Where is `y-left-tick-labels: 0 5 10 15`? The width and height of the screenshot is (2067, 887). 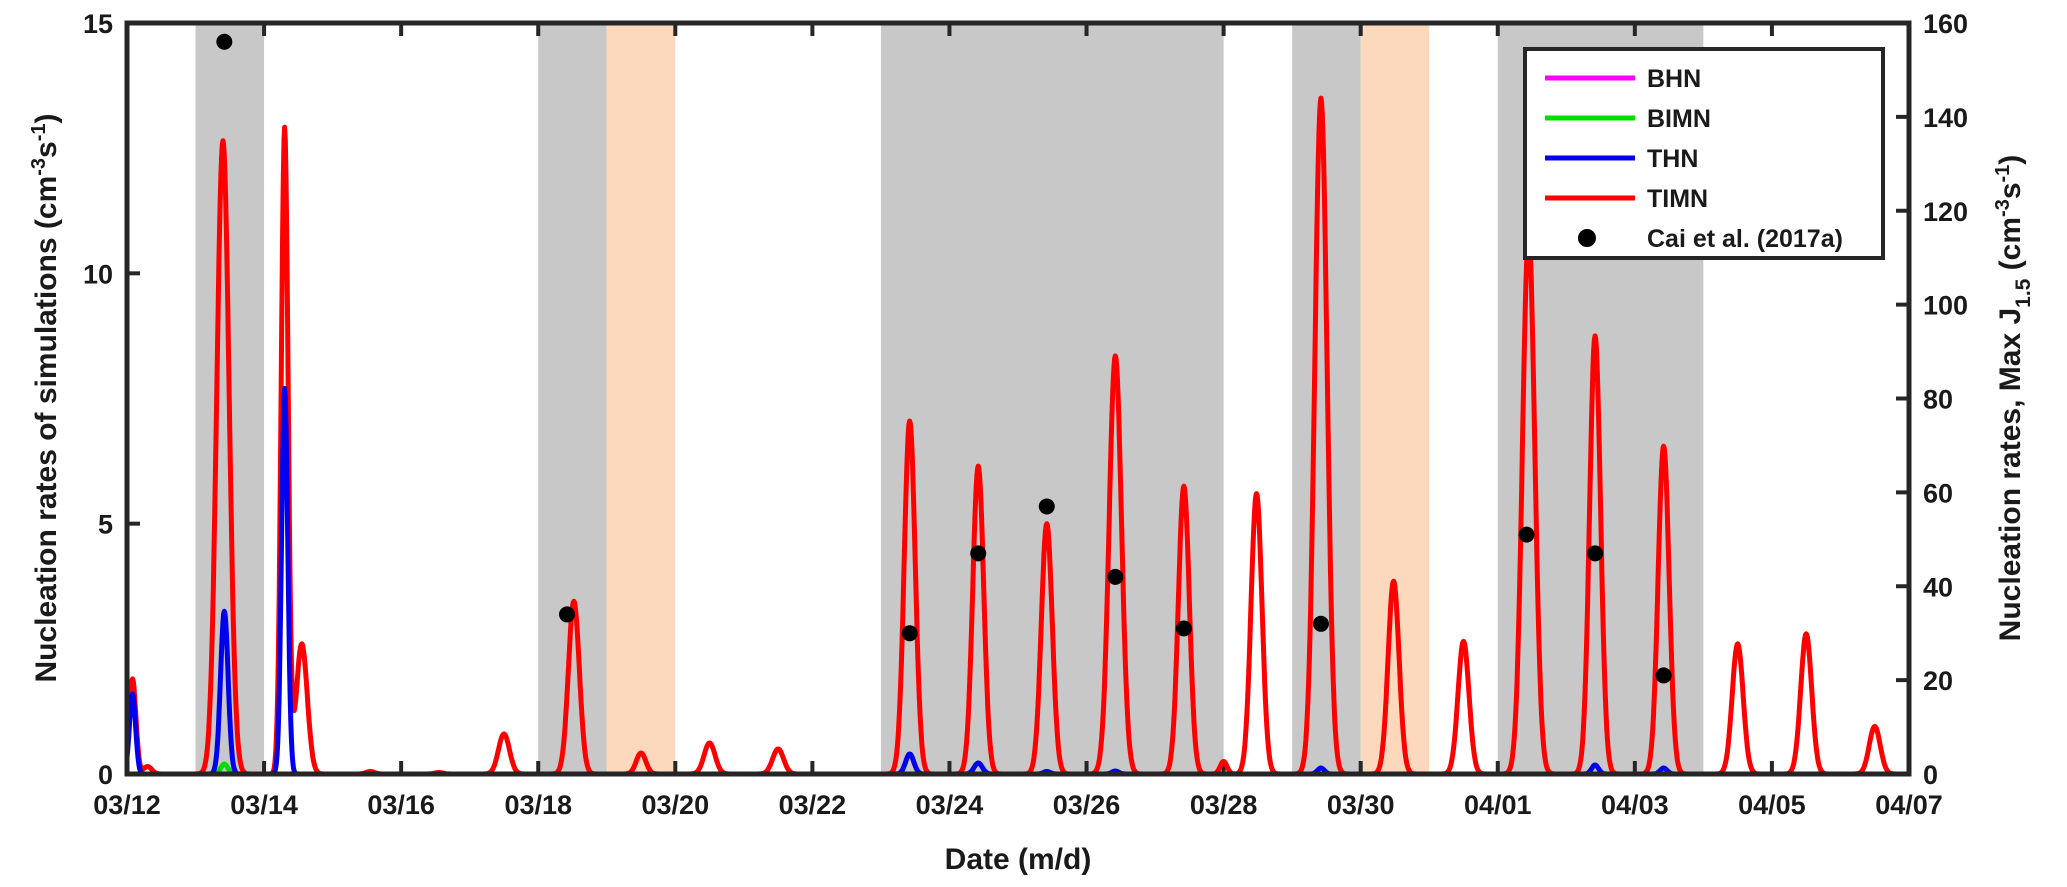 y-left-tick-labels: 0 5 10 15 is located at coordinates (98, 399).